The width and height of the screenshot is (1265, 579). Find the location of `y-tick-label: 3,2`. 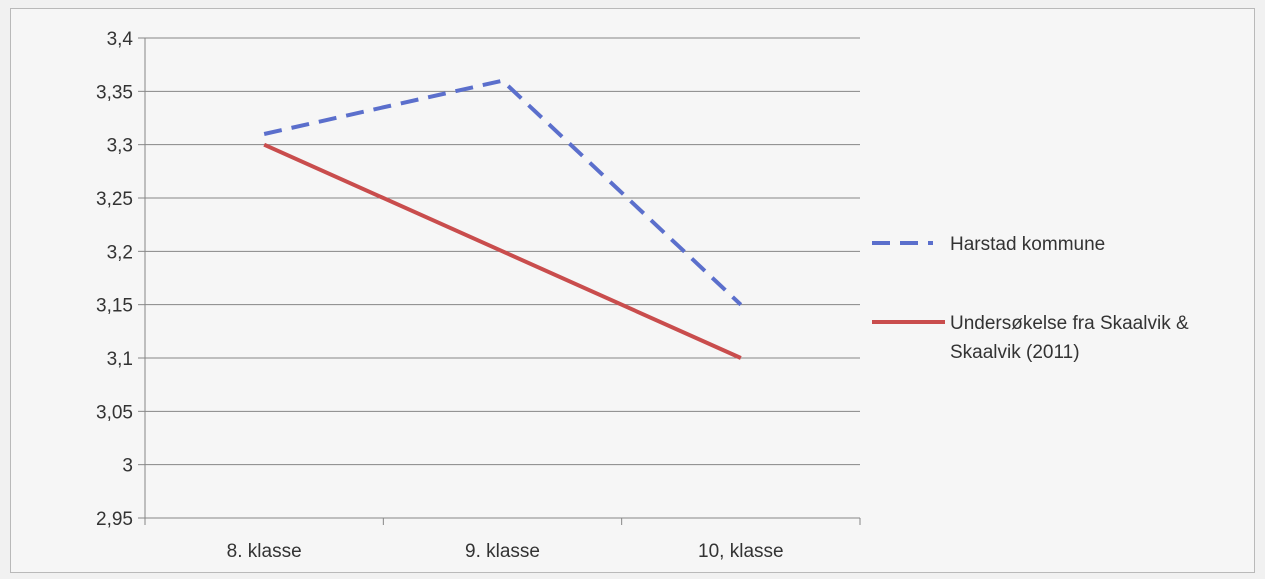

y-tick-label: 3,2 is located at coordinates (120, 252).